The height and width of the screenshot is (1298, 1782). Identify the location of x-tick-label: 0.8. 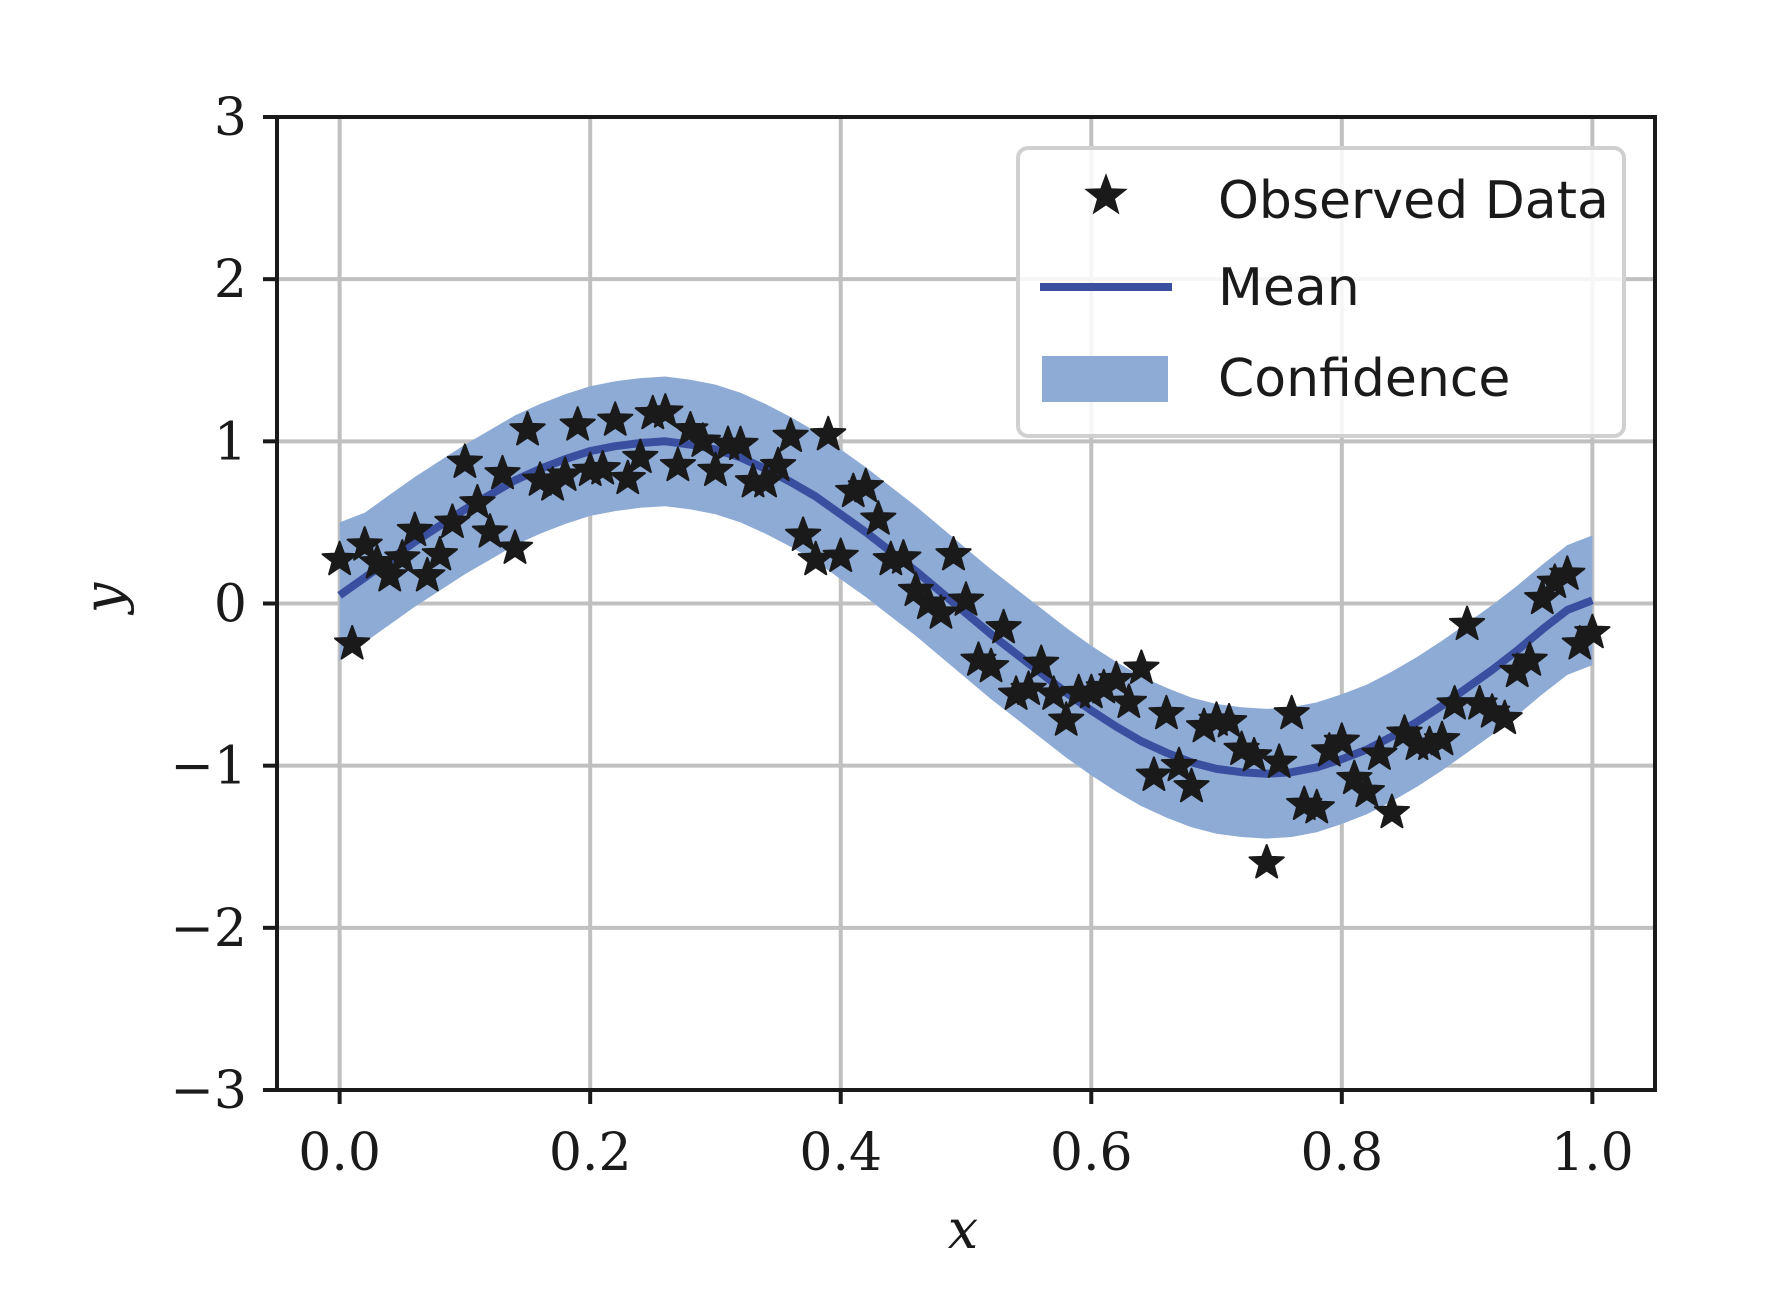
(1341, 1153).